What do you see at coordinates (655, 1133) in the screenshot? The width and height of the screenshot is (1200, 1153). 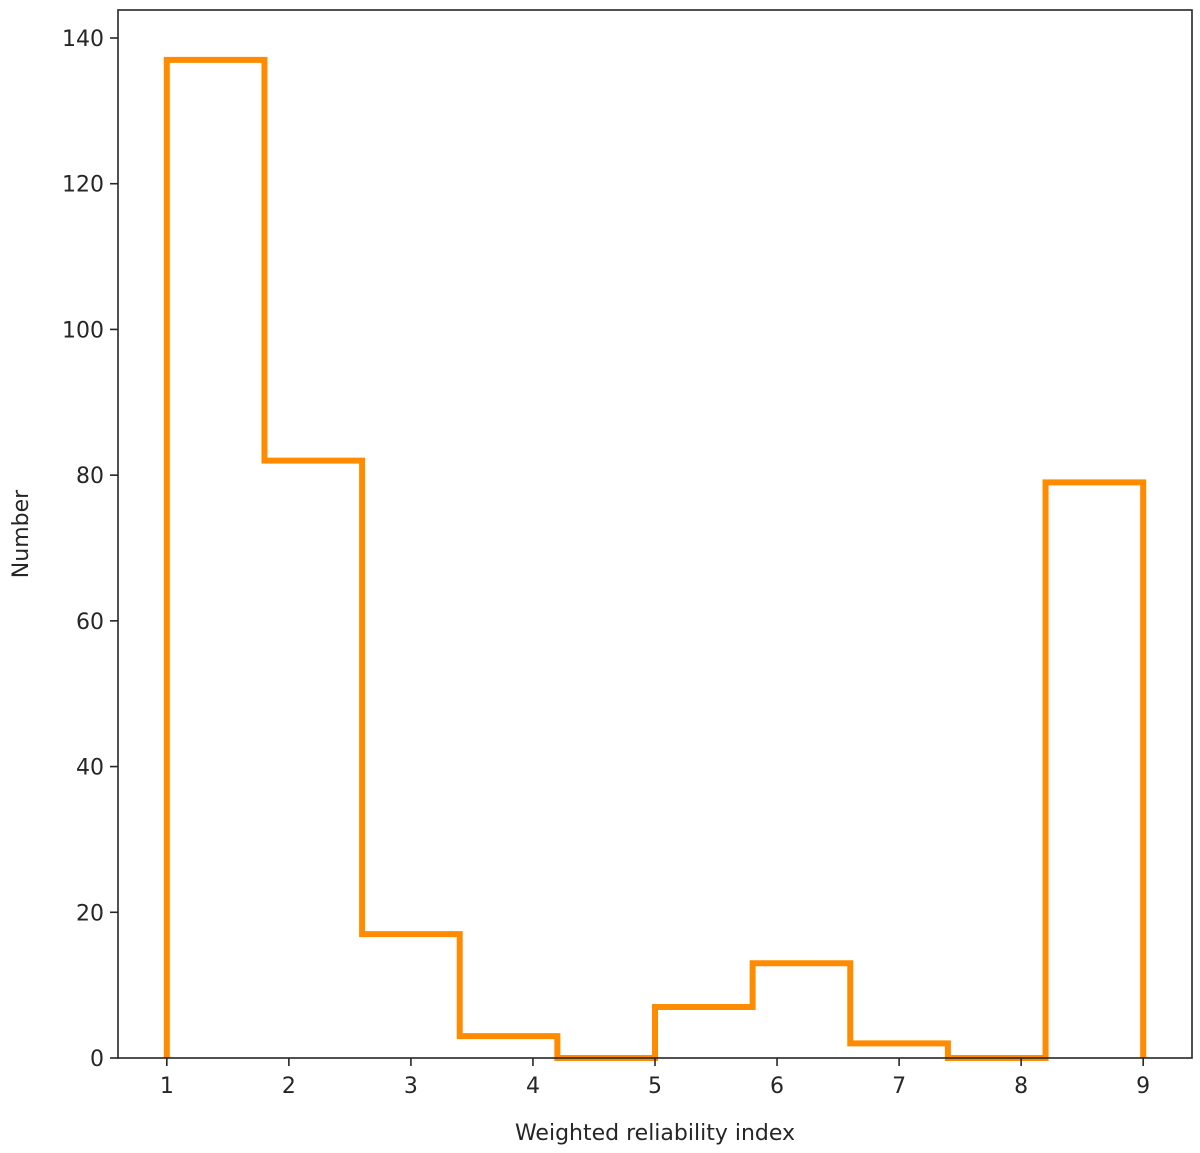 I see `x-axis-label: Weighted reliability index` at bounding box center [655, 1133].